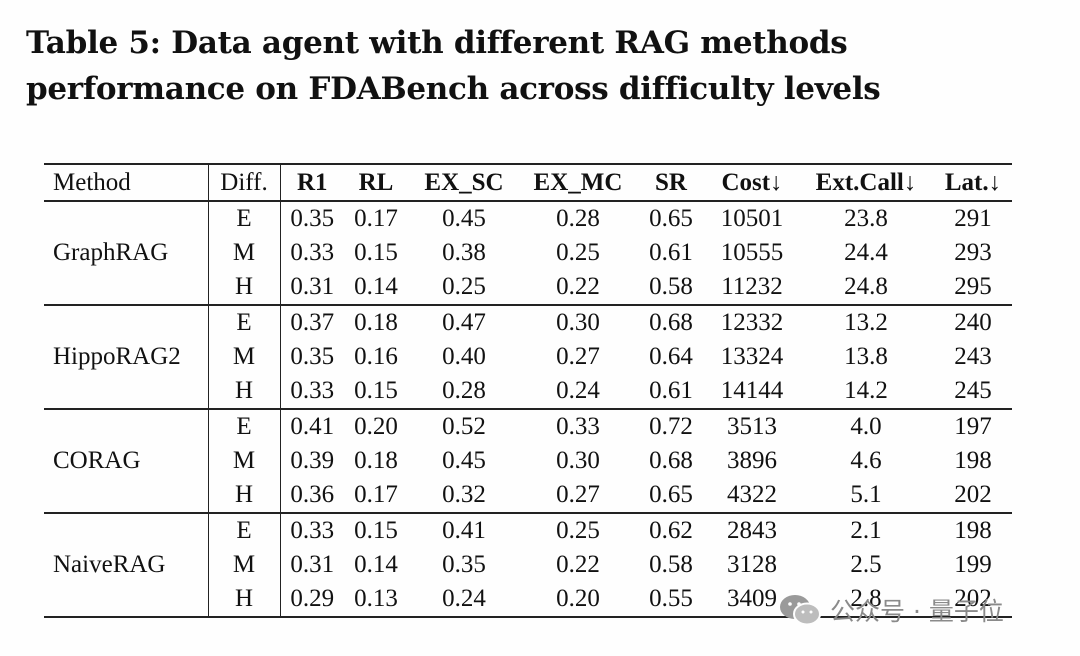 This screenshot has width=1080, height=656. I want to click on ext-call-cell: 23.8, so click(866, 218).